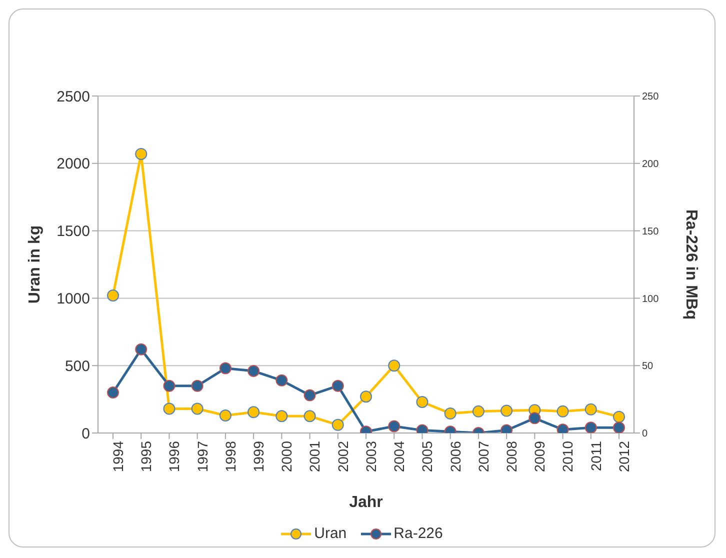  What do you see at coordinates (651, 97) in the screenshot?
I see `y2-tick-label: 250` at bounding box center [651, 97].